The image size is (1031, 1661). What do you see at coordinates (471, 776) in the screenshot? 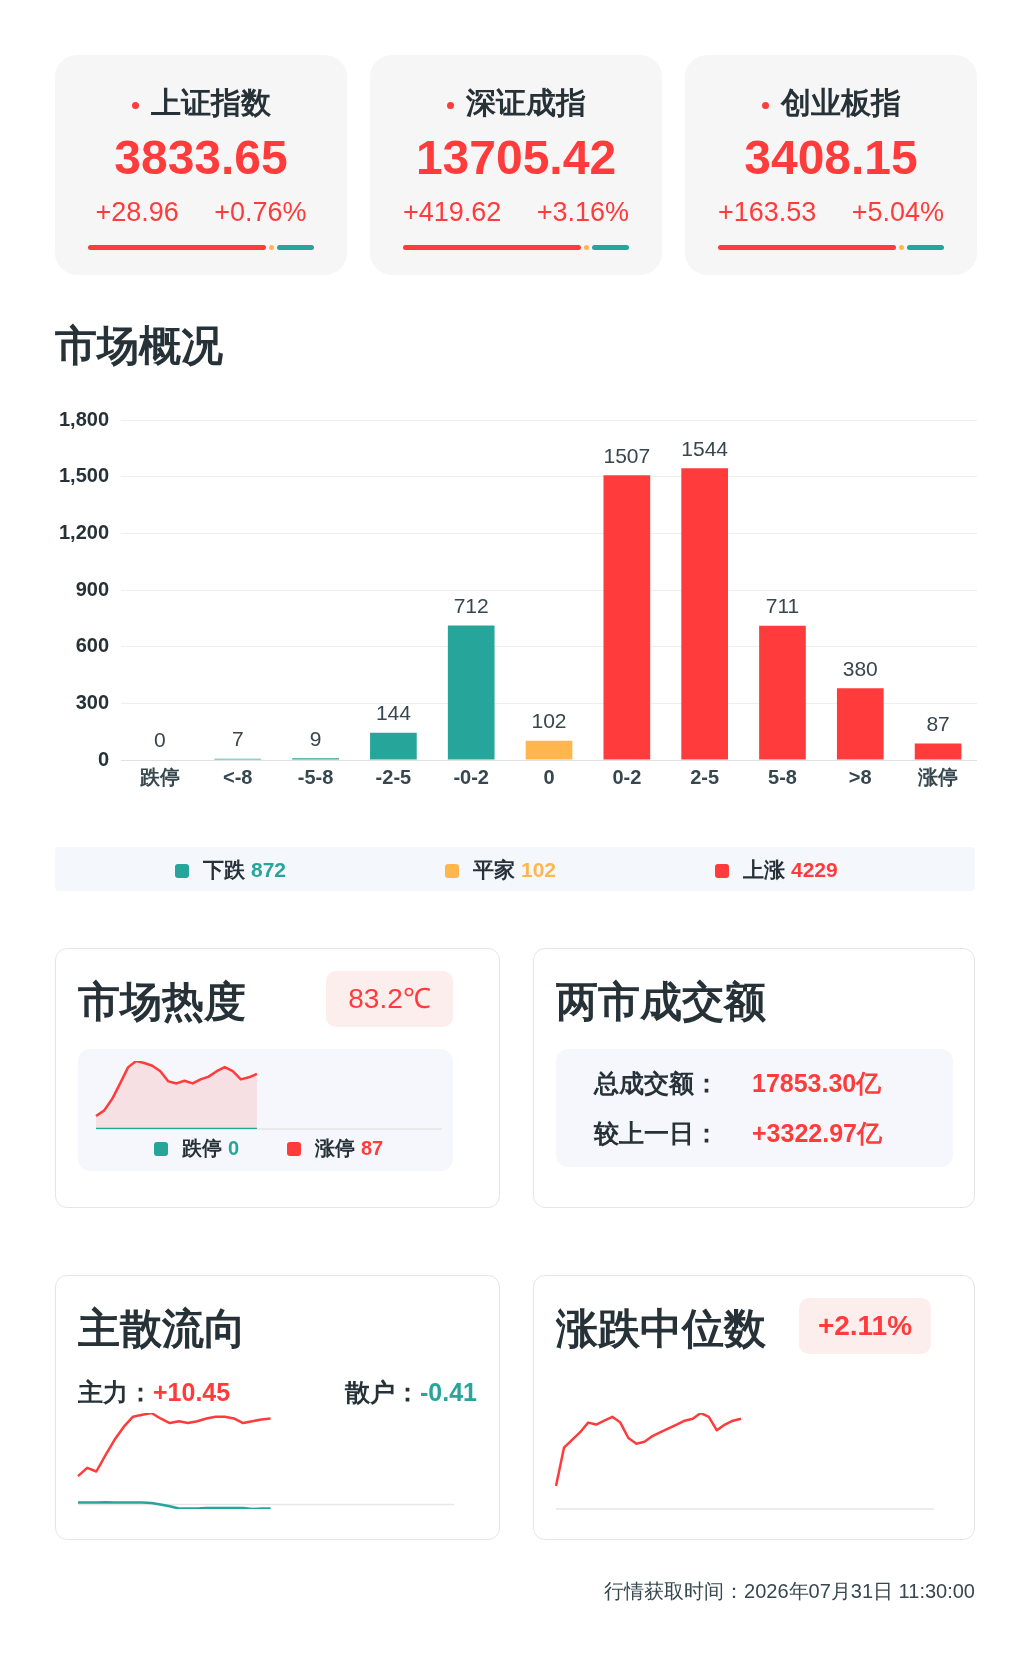
I see `x-tick-label: -0-2` at bounding box center [471, 776].